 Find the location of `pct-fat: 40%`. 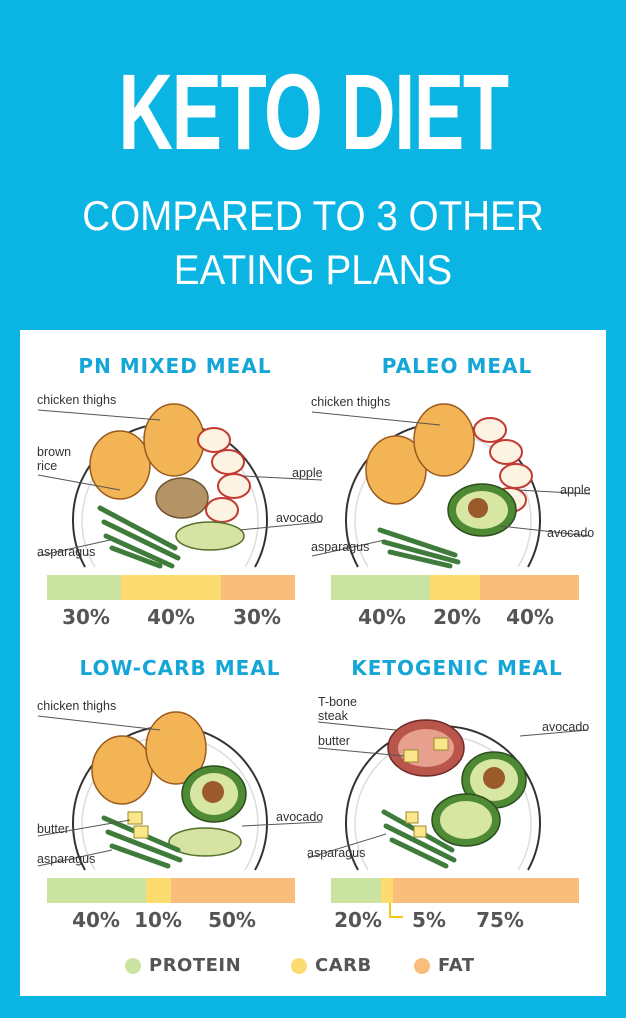

pct-fat: 40% is located at coordinates (530, 617).